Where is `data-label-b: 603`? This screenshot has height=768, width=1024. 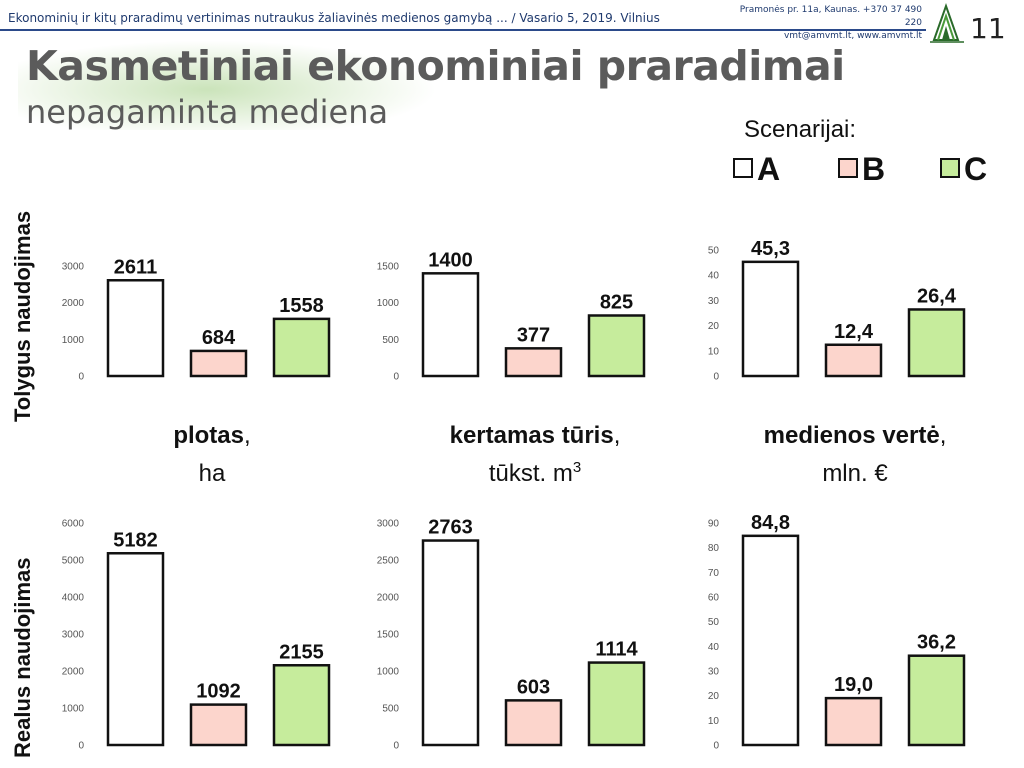 data-label-b: 603 is located at coordinates (533, 687).